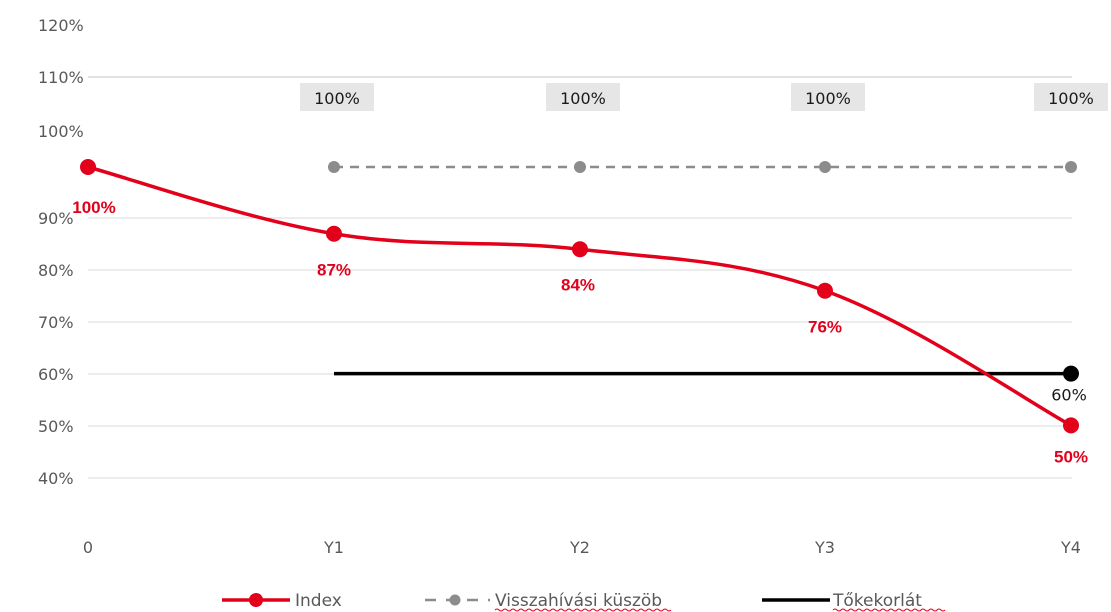  What do you see at coordinates (824, 547) in the screenshot?
I see `x-tick-label: Y3` at bounding box center [824, 547].